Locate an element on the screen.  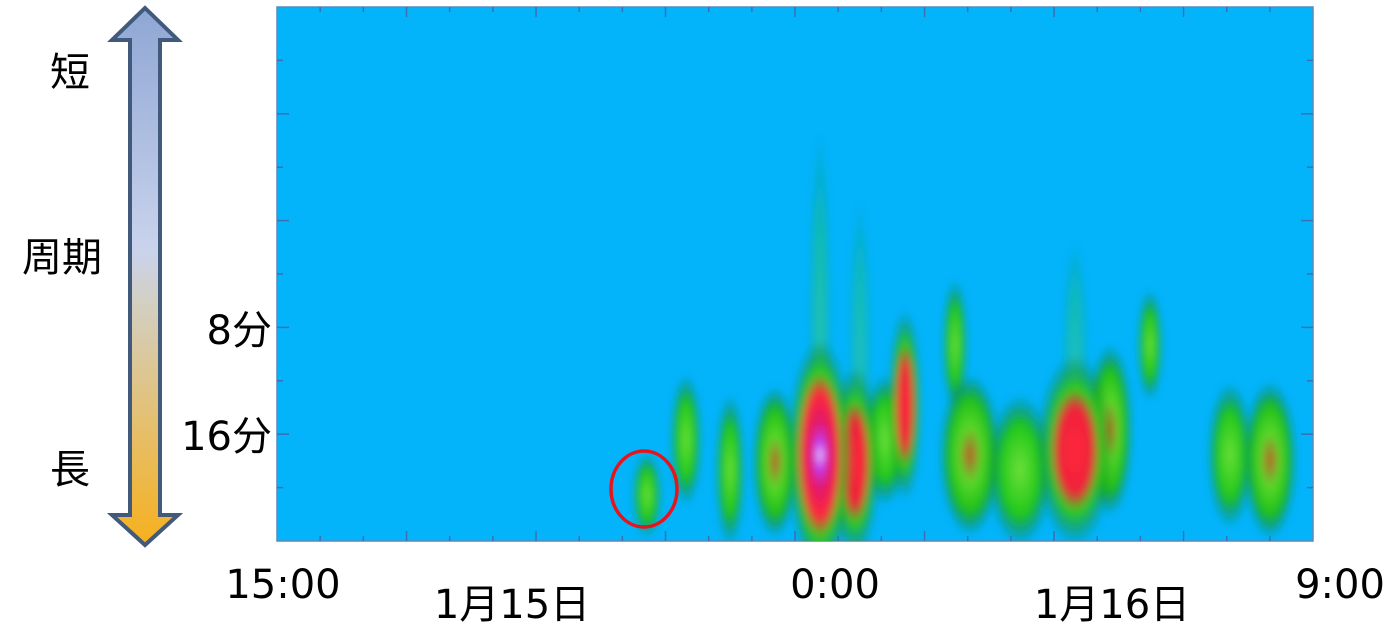
y-label: 8分 is located at coordinates (239, 331).